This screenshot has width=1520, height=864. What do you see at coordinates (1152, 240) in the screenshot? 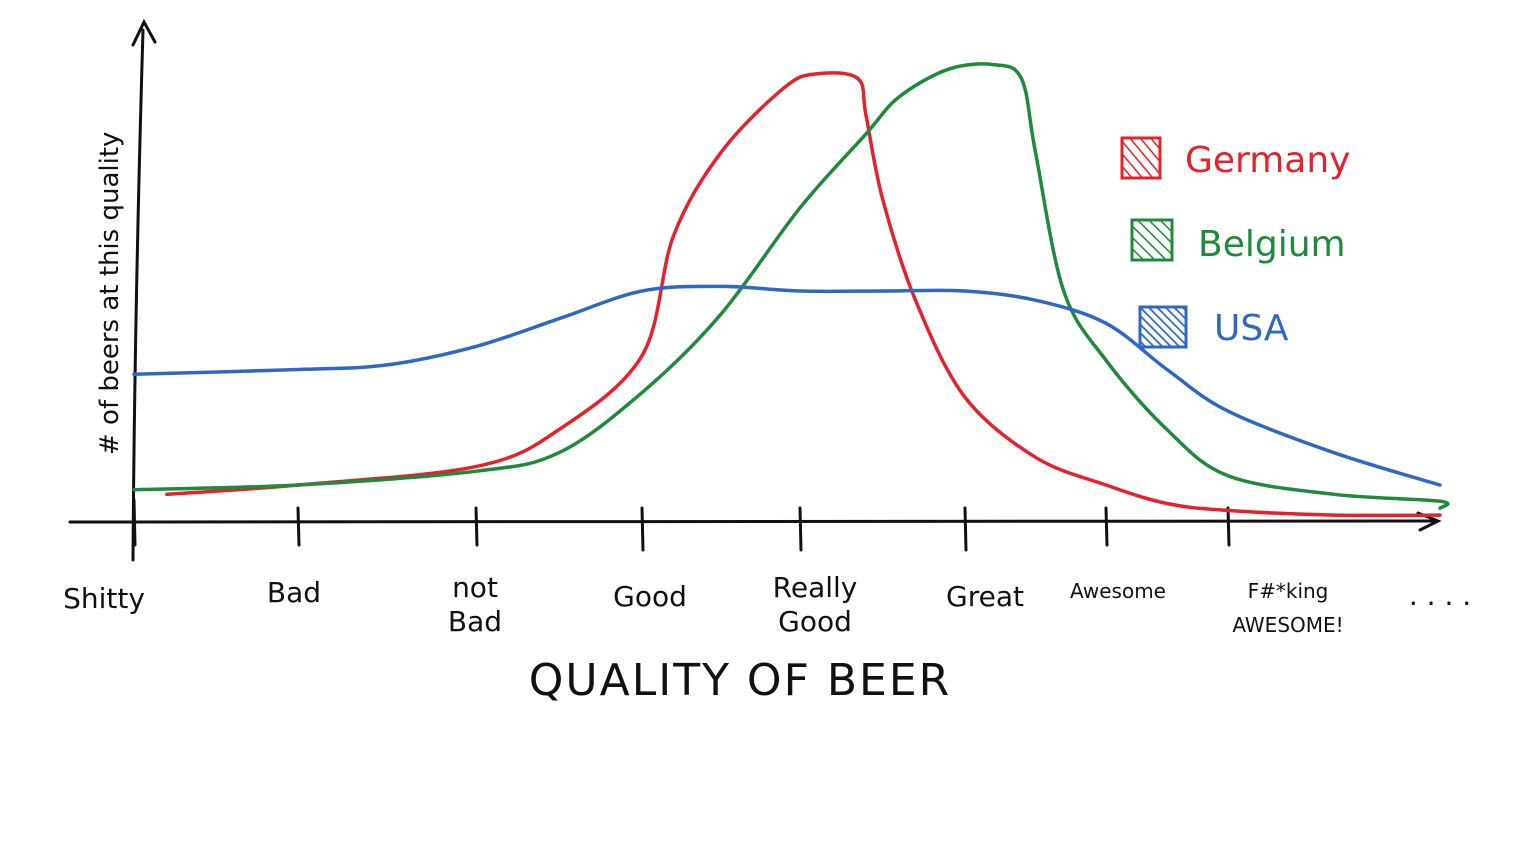
I see `legend-swatch-belgium` at bounding box center [1152, 240].